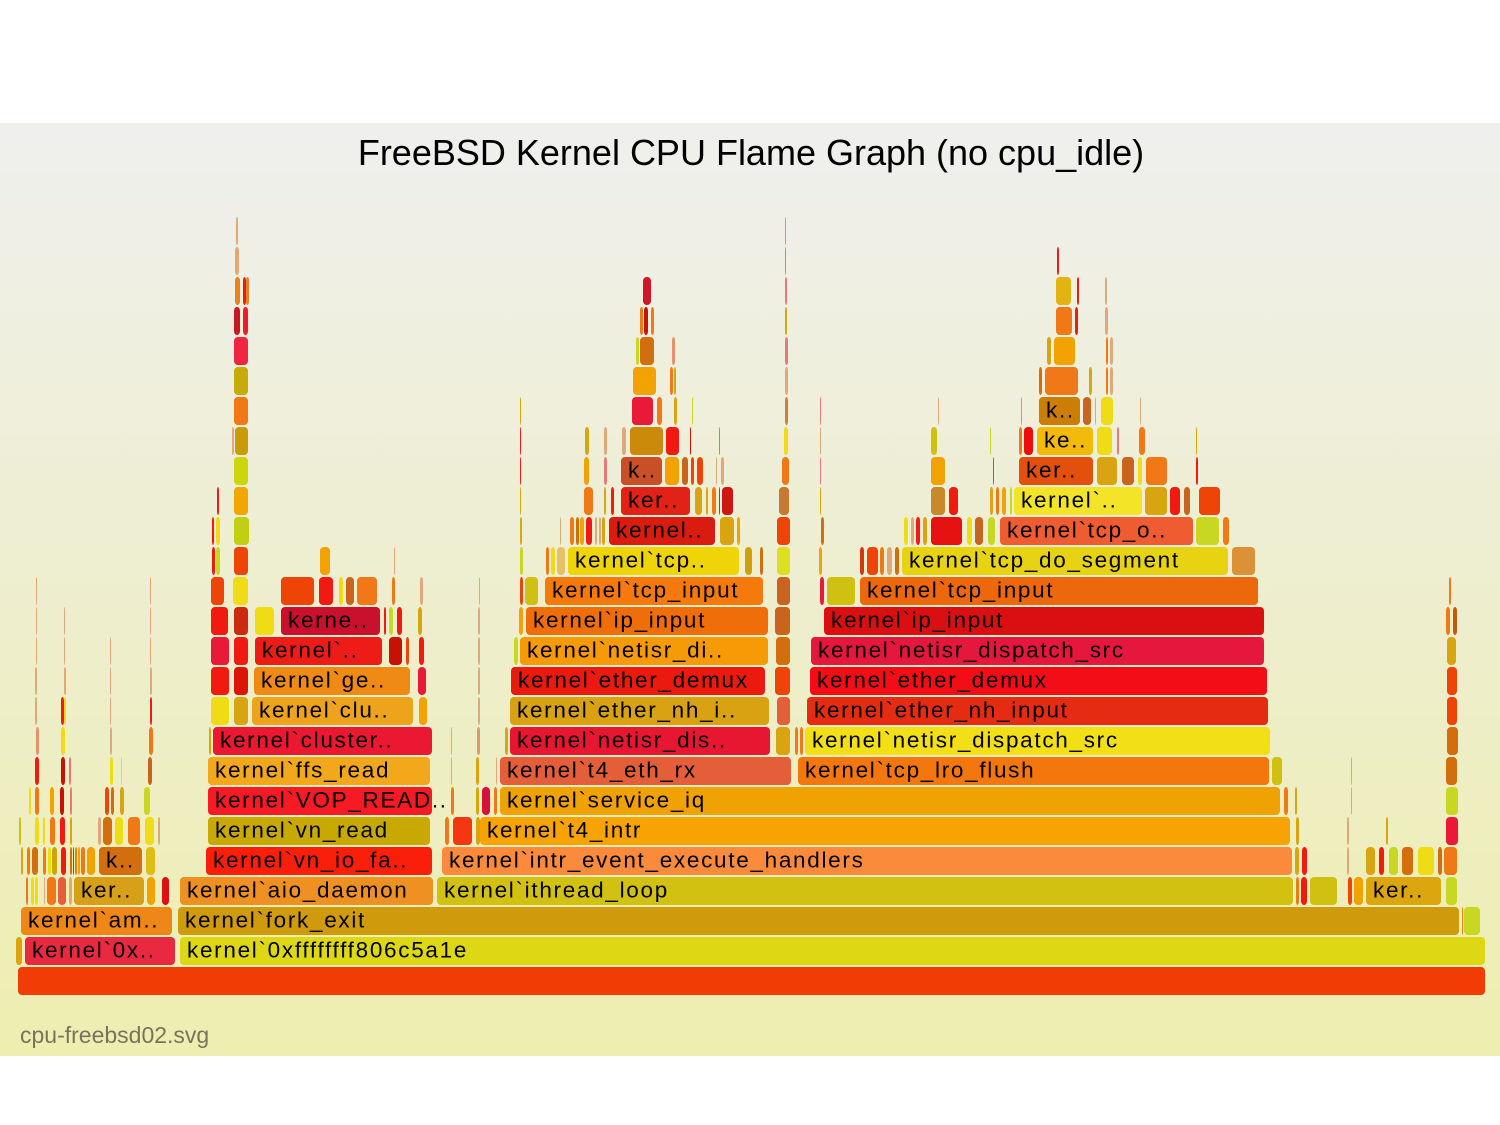  Describe the element at coordinates (920, 770) in the screenshot. I see `svg-text: kernel`tcp_lro_flush` at that location.